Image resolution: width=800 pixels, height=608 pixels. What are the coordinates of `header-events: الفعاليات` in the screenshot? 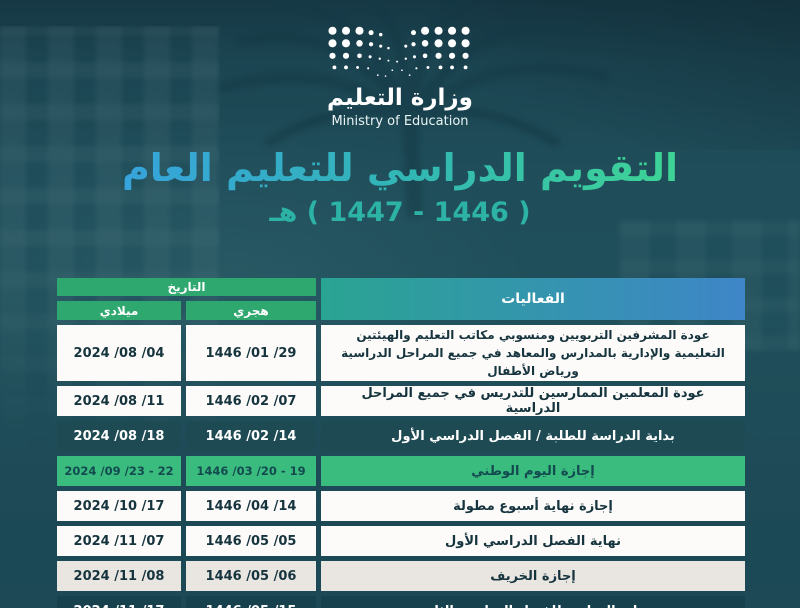 It's located at (533, 299).